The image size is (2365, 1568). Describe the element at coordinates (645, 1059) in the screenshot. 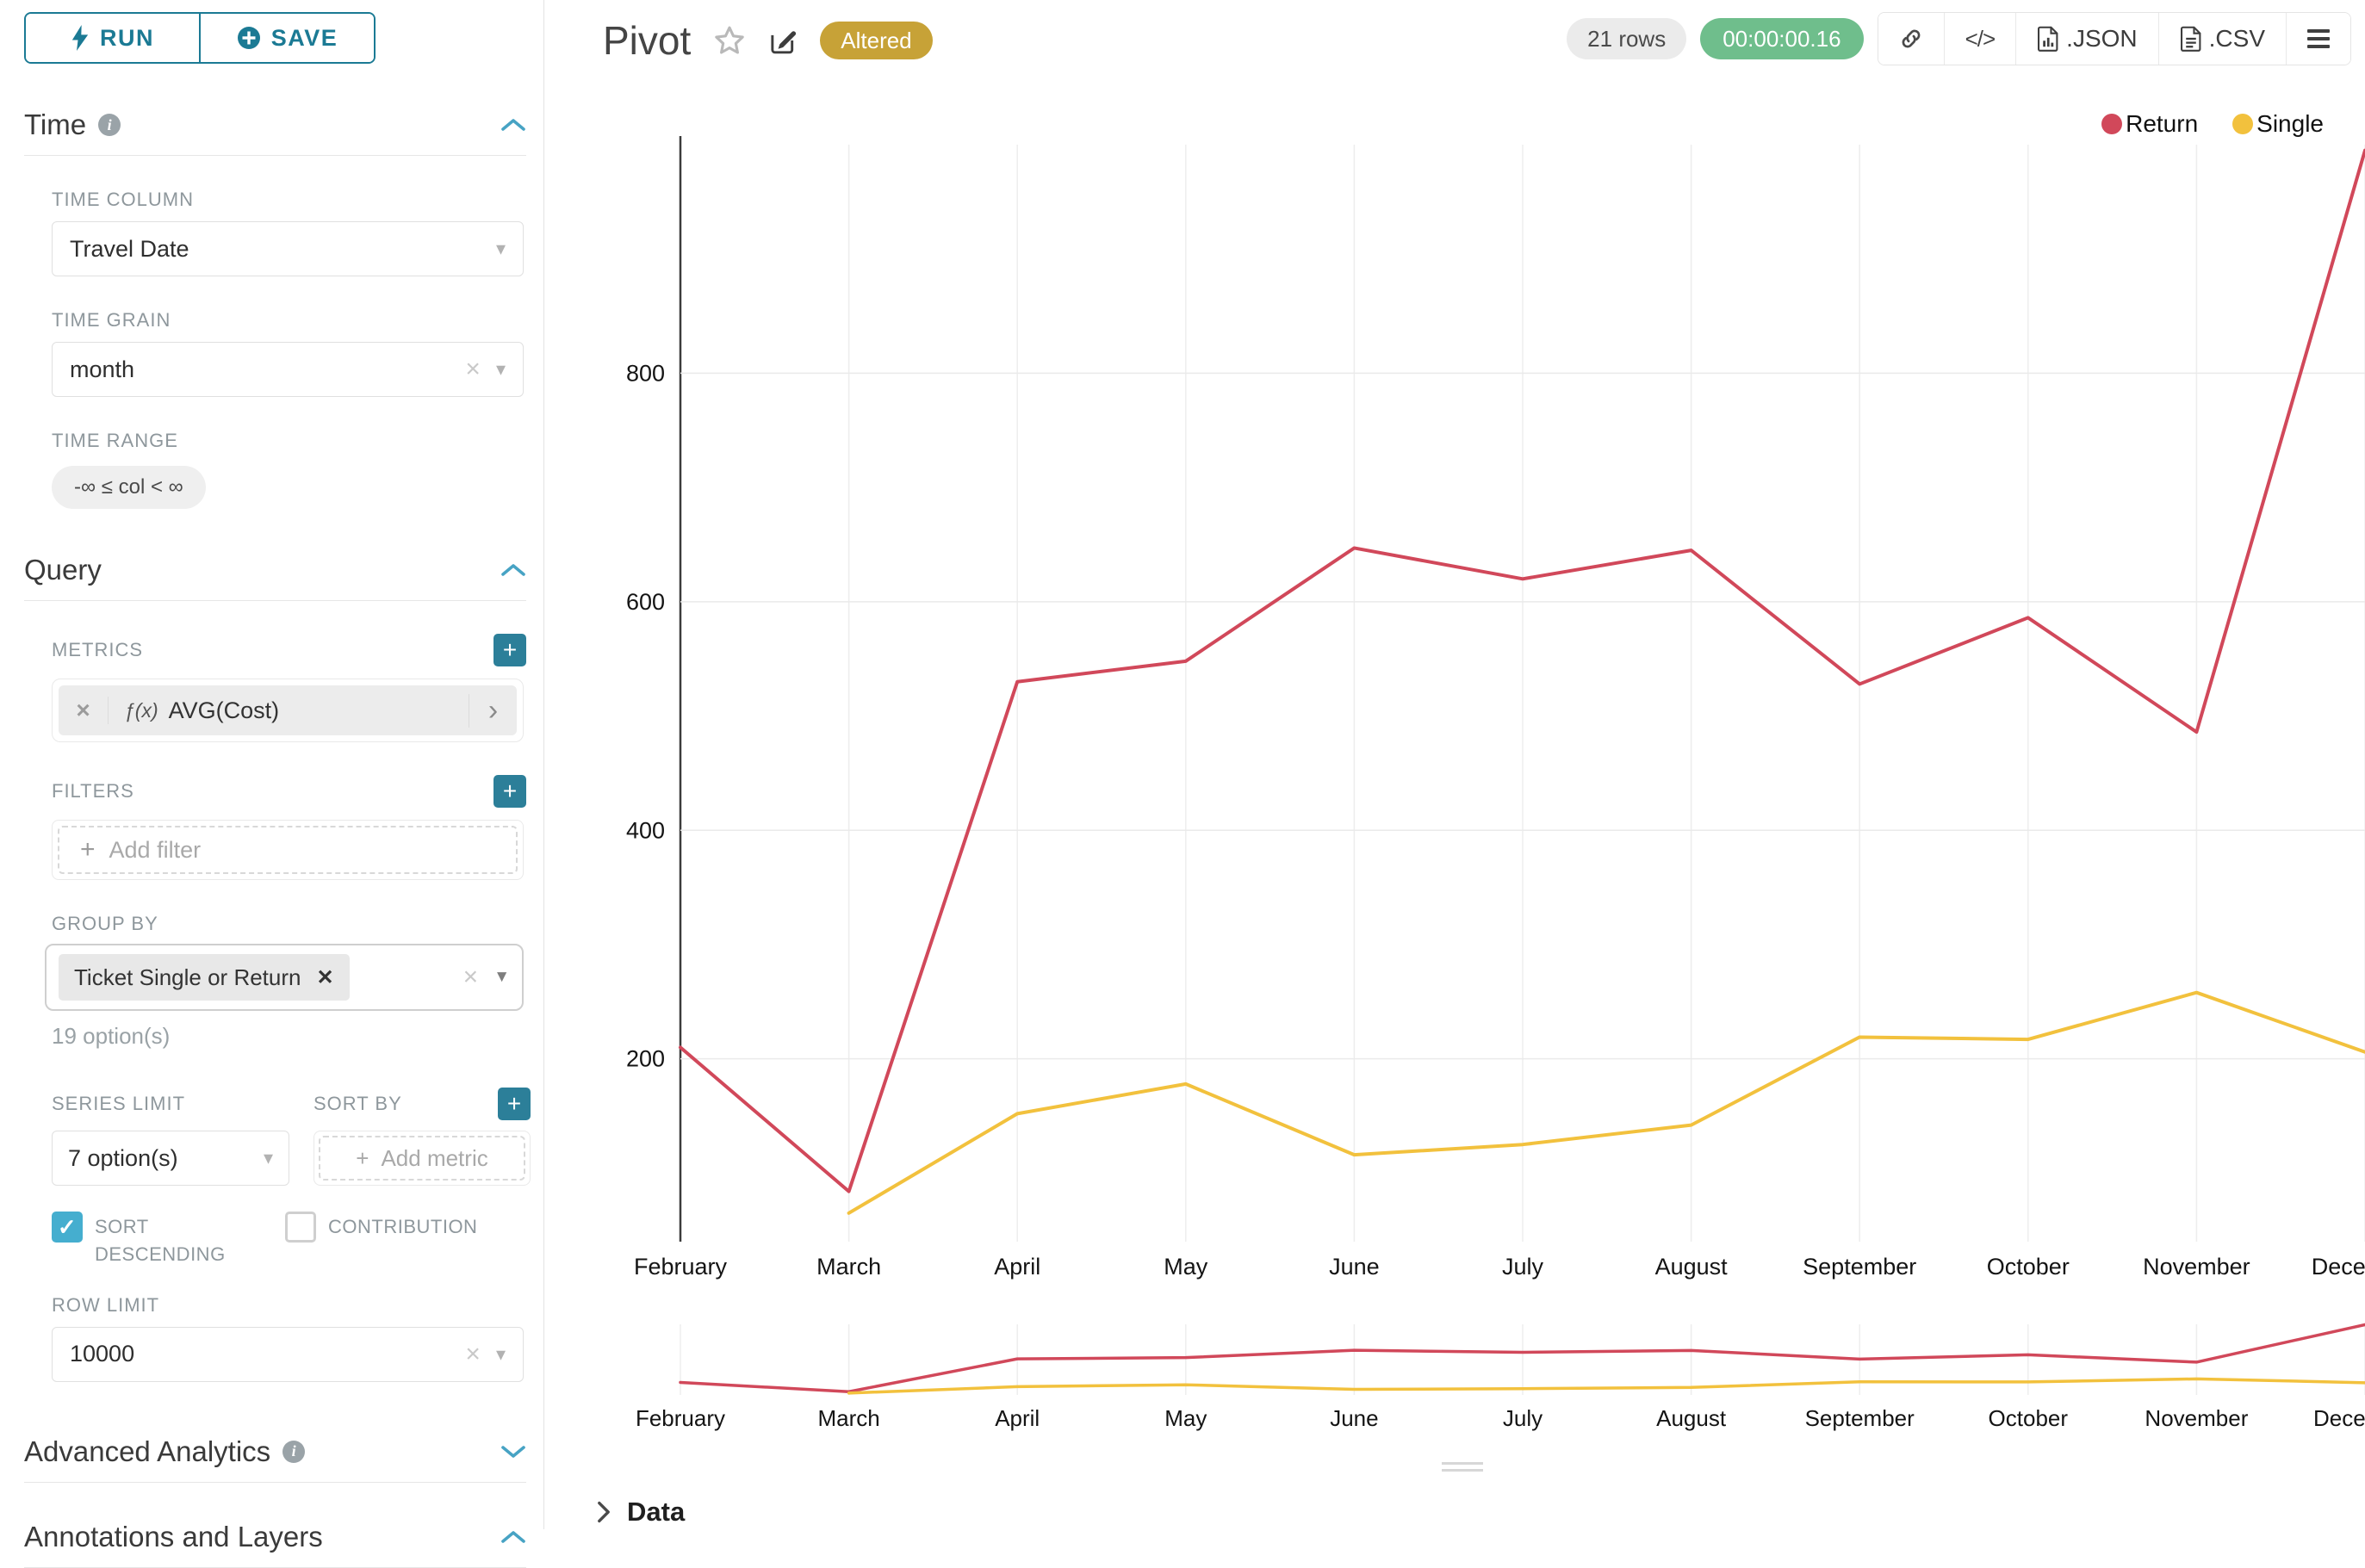

I see `y-axis-tick-label: 200` at that location.